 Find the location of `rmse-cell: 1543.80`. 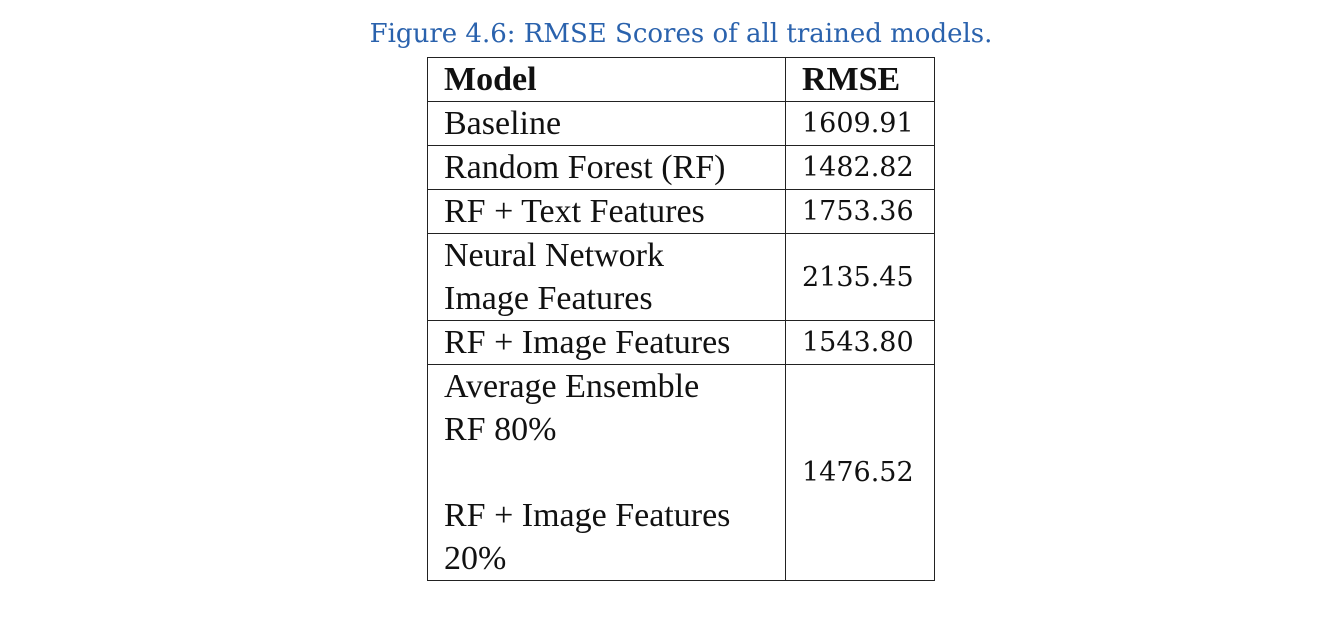

rmse-cell: 1543.80 is located at coordinates (860, 342).